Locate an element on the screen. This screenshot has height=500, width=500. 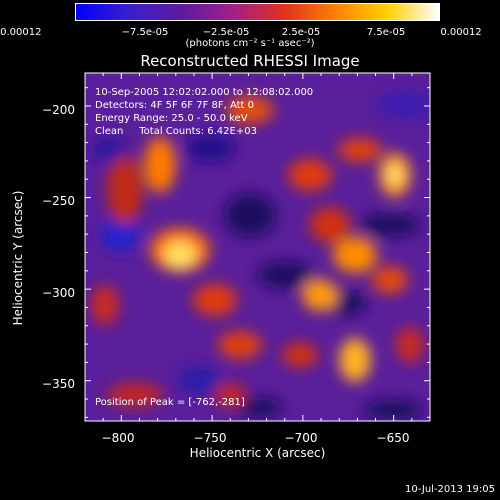
y-tick-label: −350 is located at coordinates (58, 384).